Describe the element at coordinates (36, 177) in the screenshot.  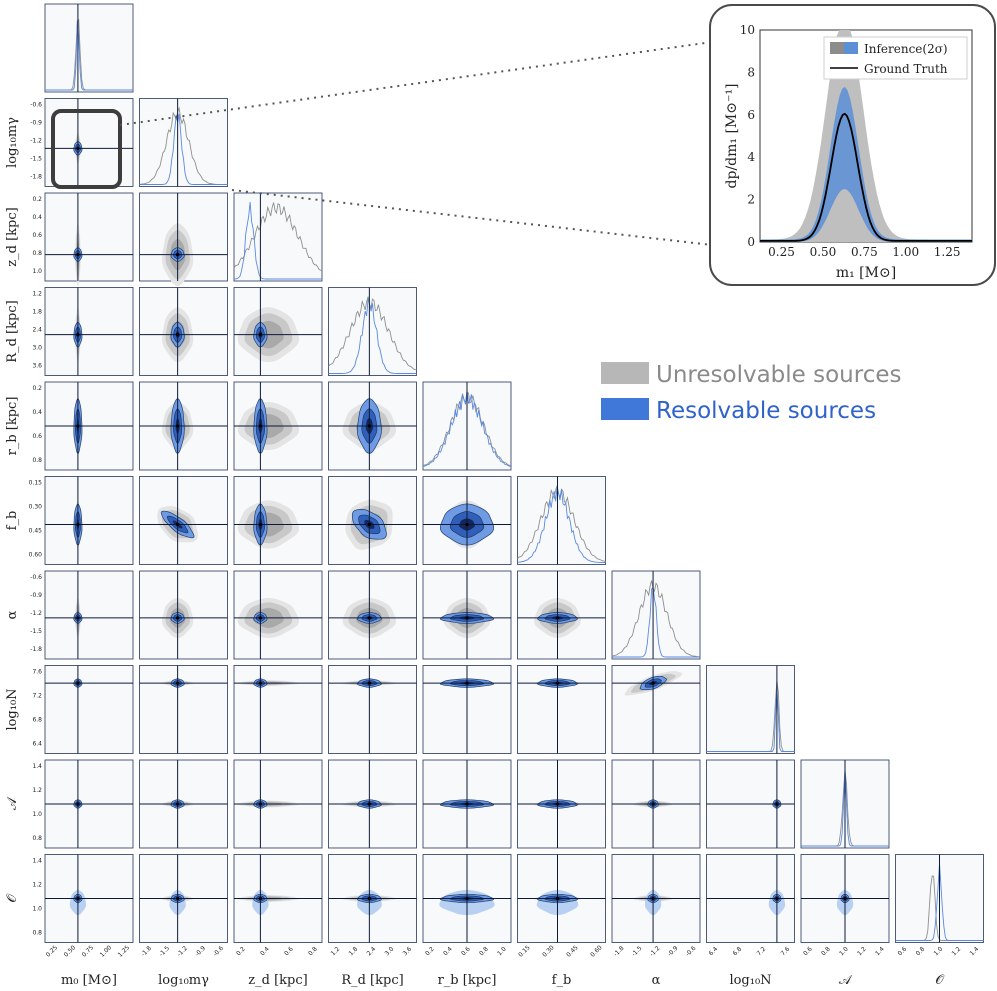
I see `ytick-label: -1.8` at that location.